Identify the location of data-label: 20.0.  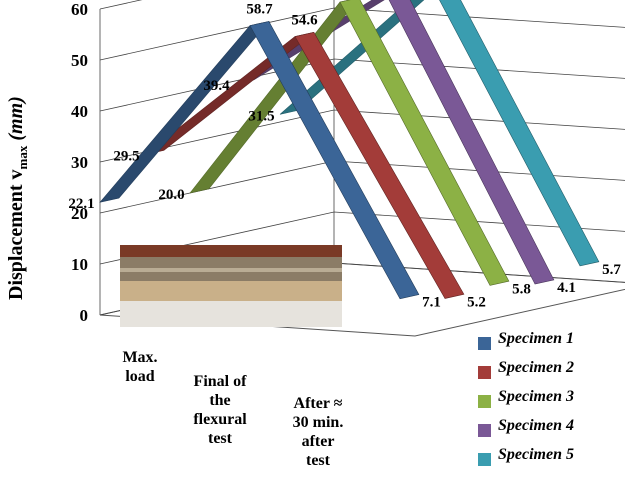
(171, 195).